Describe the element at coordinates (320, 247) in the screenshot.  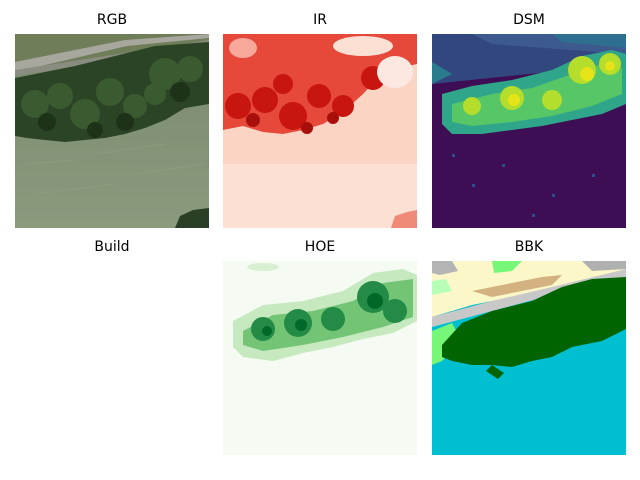
I see `panel-title-hoe: HOE` at that location.